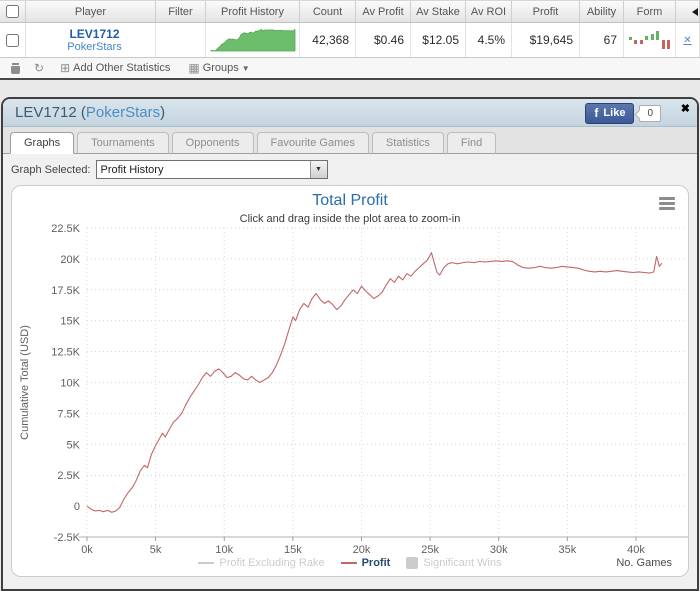  What do you see at coordinates (383, 11) in the screenshot?
I see `column-header-av-profit: Av Profit` at bounding box center [383, 11].